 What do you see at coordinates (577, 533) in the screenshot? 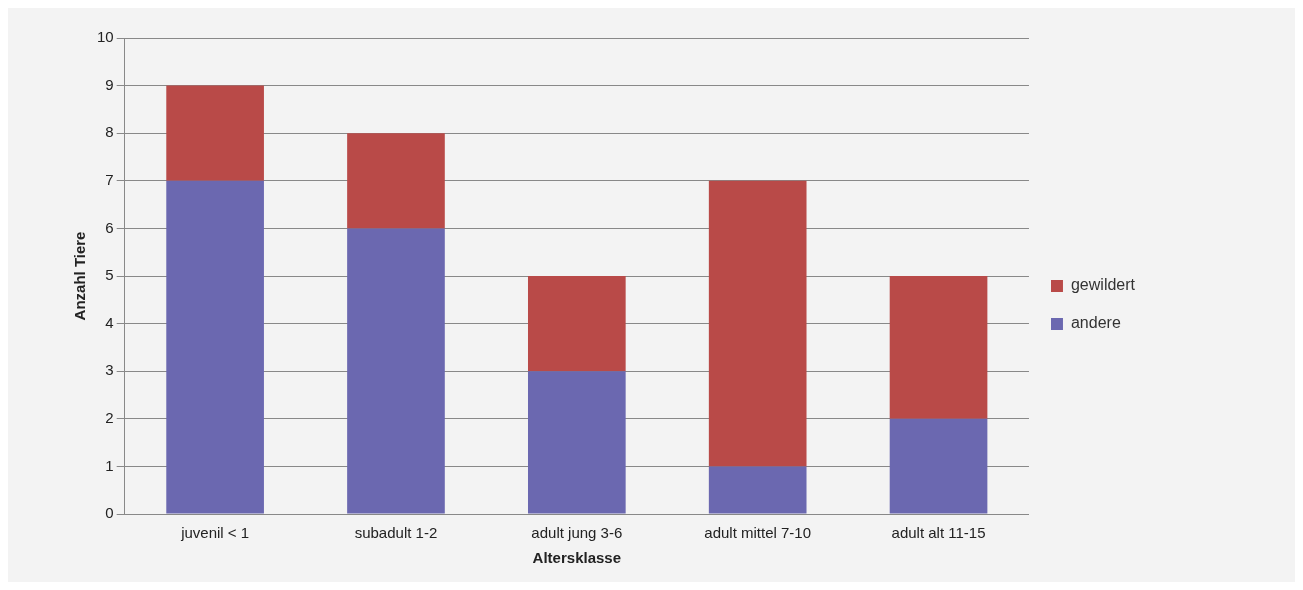
I see `x-tick-label: adult jung 3-6` at bounding box center [577, 533].